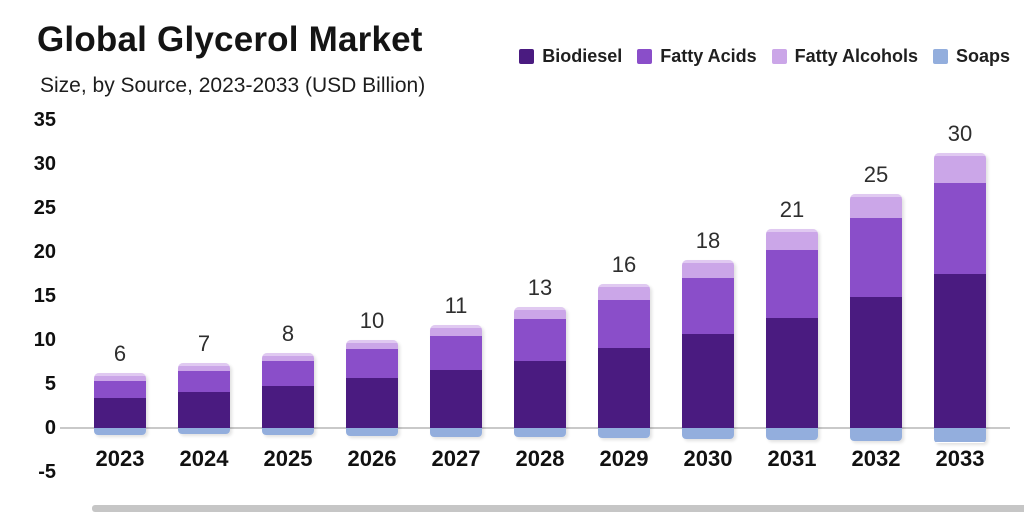 The height and width of the screenshot is (512, 1024). What do you see at coordinates (44, 252) in the screenshot?
I see `y-tick-label: 20` at bounding box center [44, 252].